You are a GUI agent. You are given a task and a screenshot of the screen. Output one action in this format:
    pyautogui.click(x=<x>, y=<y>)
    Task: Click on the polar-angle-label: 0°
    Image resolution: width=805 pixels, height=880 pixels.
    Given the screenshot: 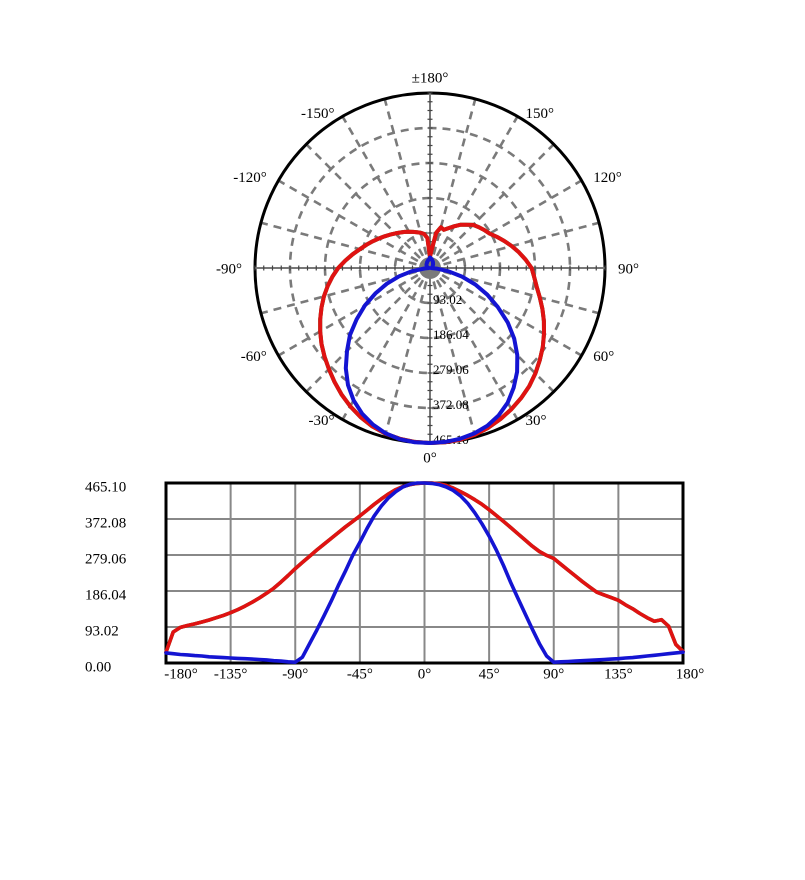 What is the action you would take?
    pyautogui.click(x=430, y=458)
    